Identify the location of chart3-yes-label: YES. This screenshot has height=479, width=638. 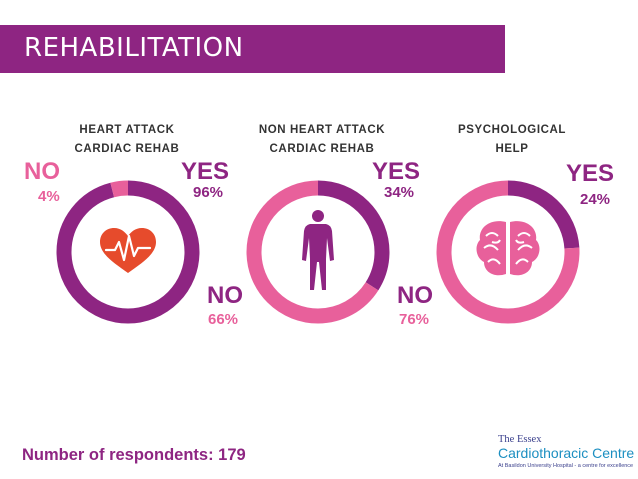
(590, 173).